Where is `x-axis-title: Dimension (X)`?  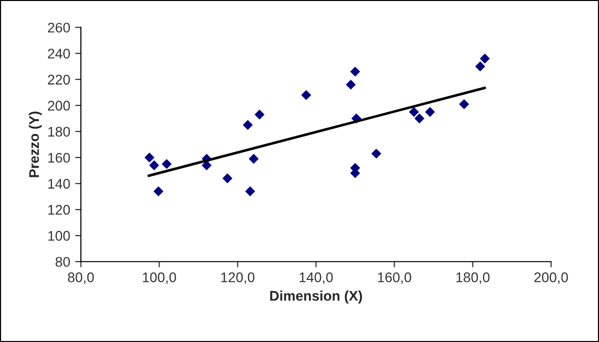 x-axis-title: Dimension (X) is located at coordinates (316, 297).